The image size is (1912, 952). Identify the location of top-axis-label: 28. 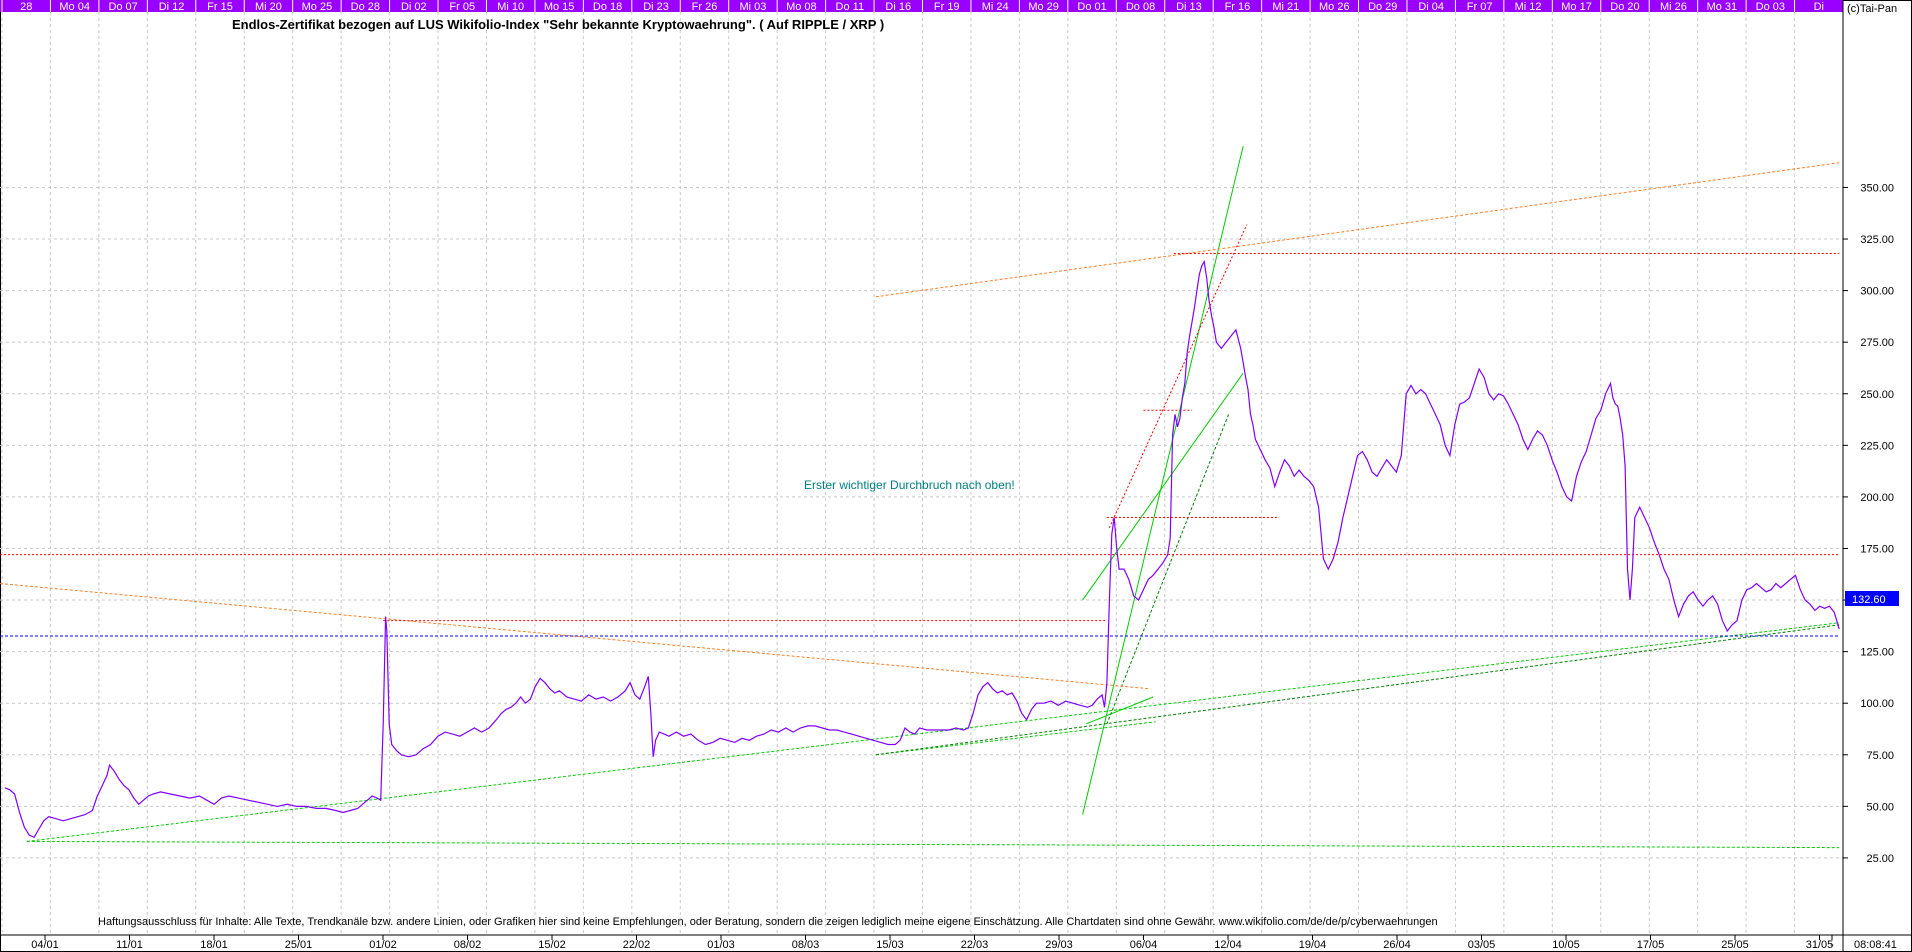
(26, 7).